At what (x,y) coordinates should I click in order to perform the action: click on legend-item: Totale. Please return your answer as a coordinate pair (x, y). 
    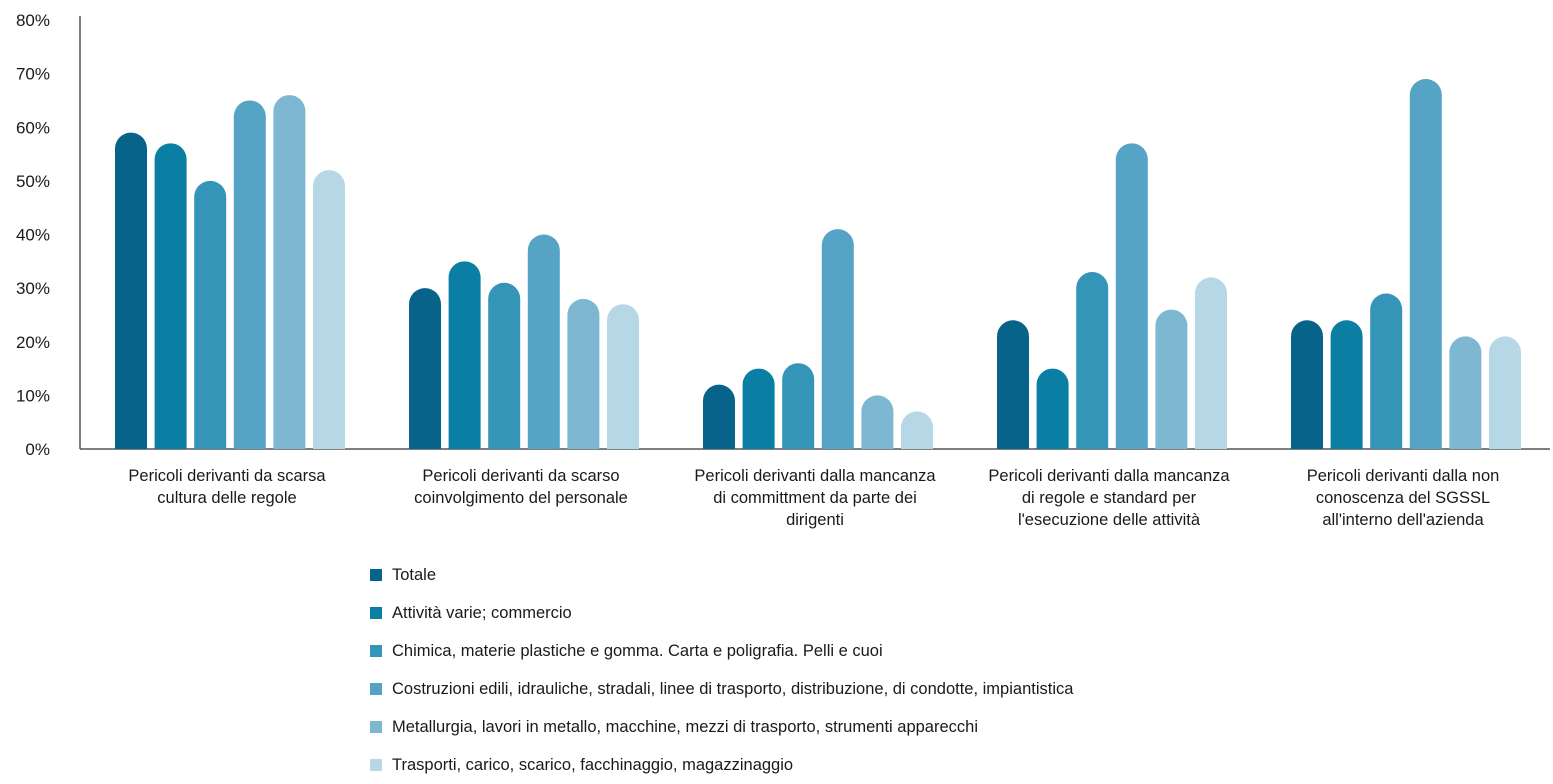
    Looking at the image, I should click on (721, 575).